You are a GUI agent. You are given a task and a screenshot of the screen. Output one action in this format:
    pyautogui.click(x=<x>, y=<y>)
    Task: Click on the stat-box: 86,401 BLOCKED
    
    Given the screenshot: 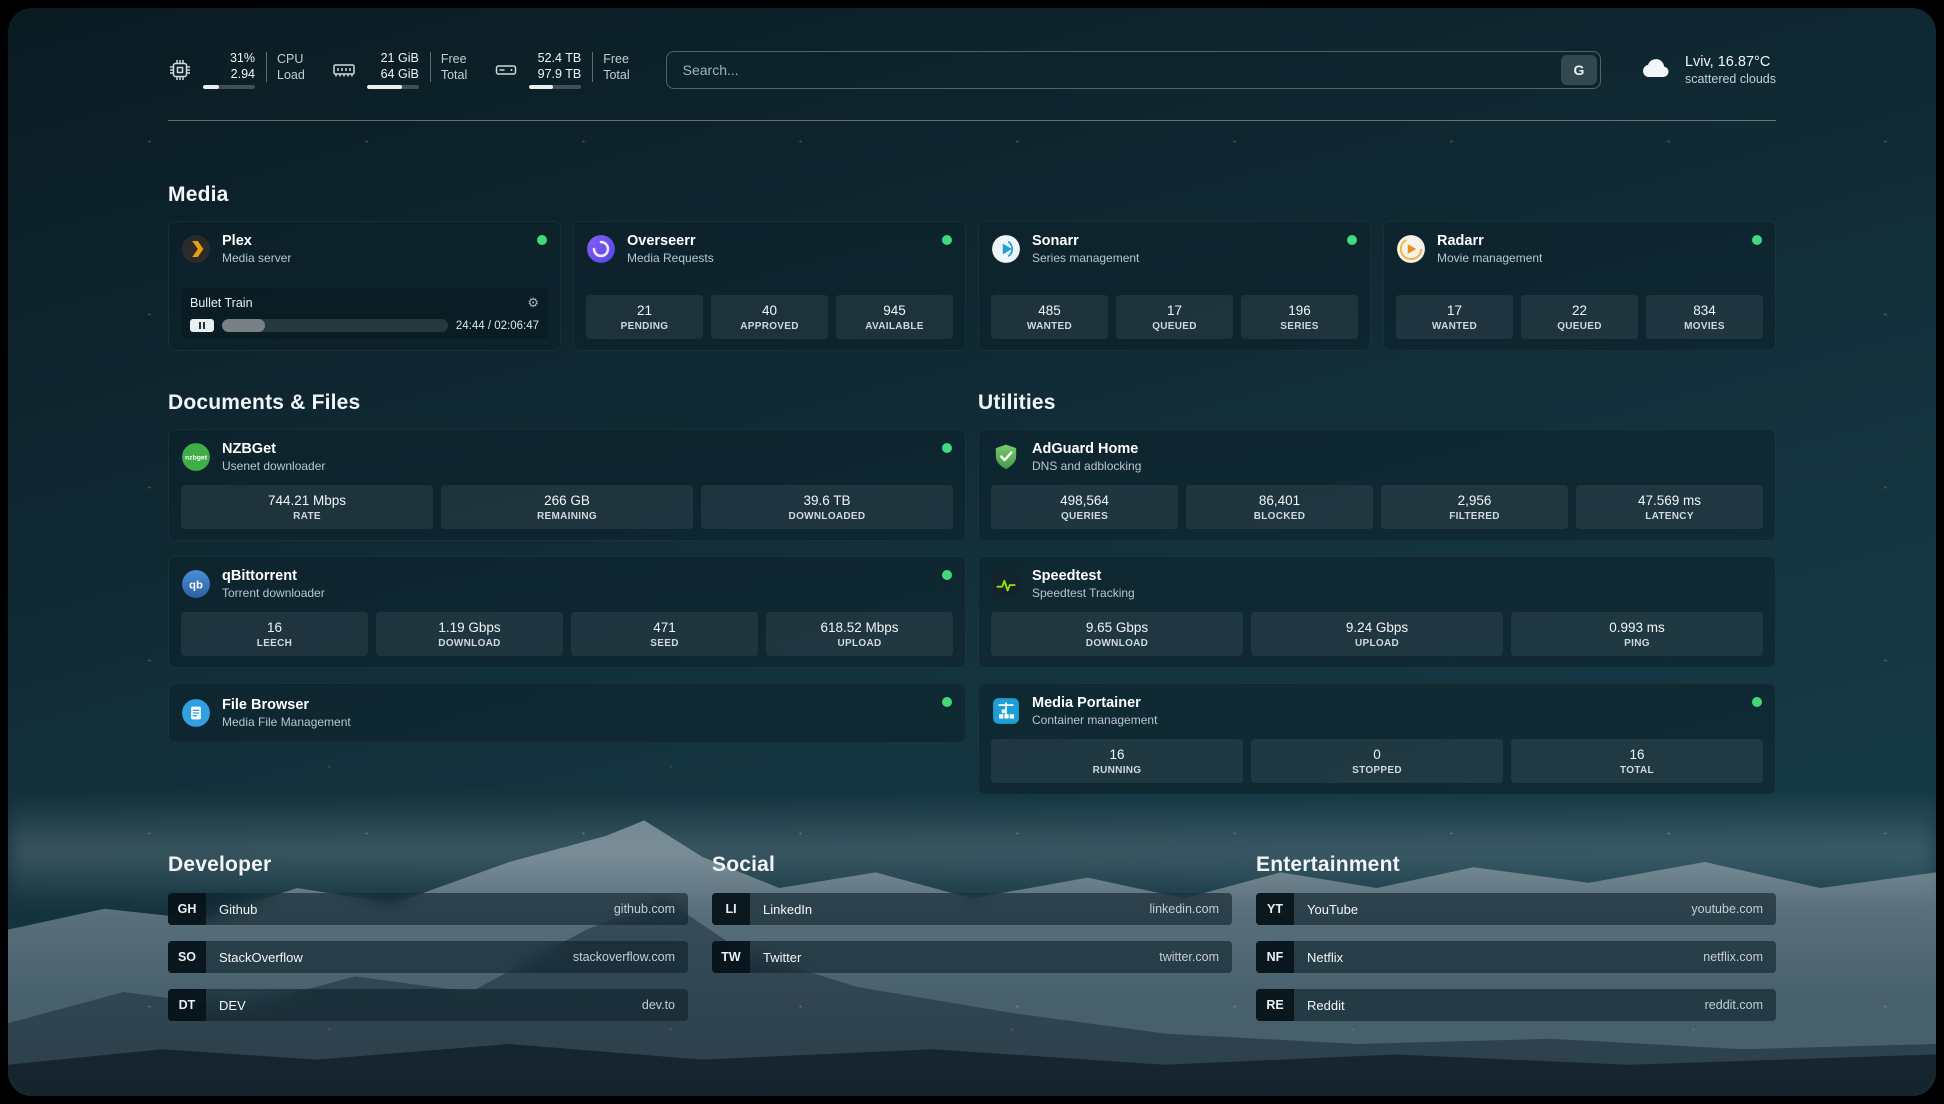 What is the action you would take?
    pyautogui.click(x=1279, y=507)
    